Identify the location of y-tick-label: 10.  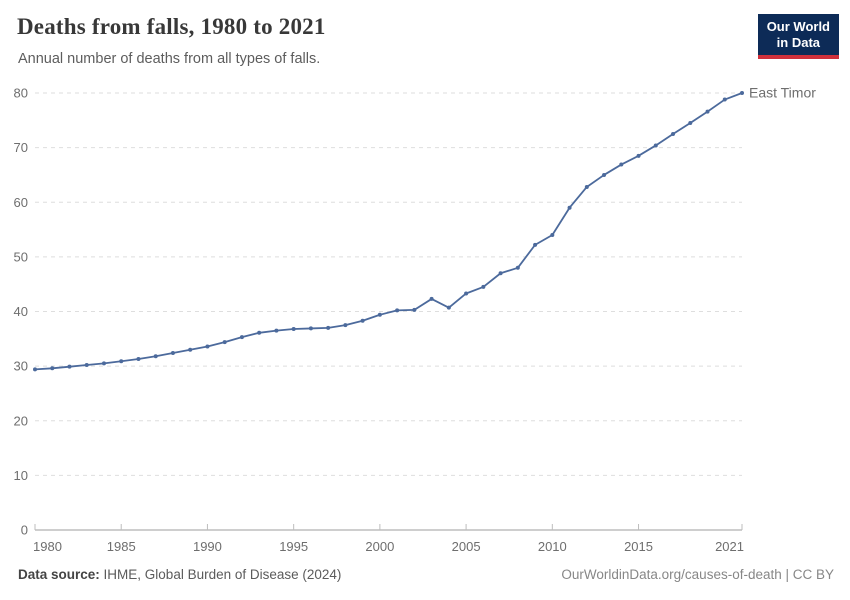
(21, 475).